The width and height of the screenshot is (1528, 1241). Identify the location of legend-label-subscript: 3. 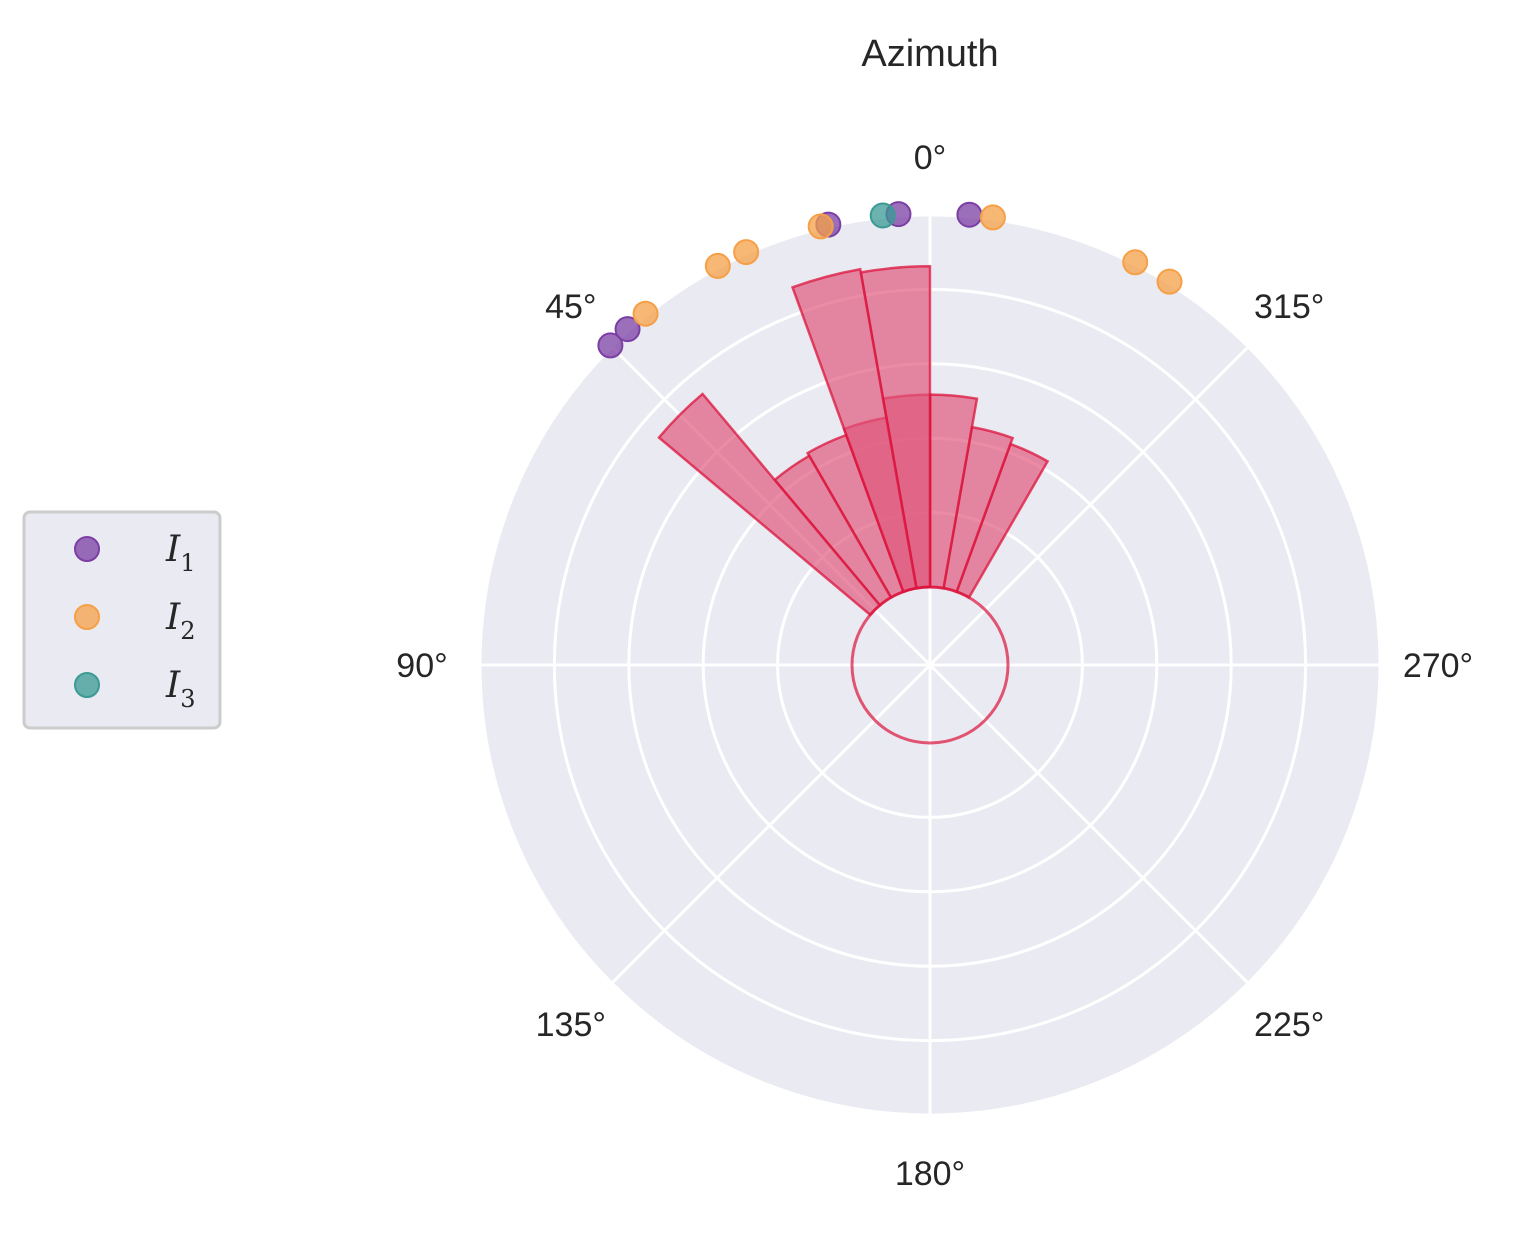
(187, 699).